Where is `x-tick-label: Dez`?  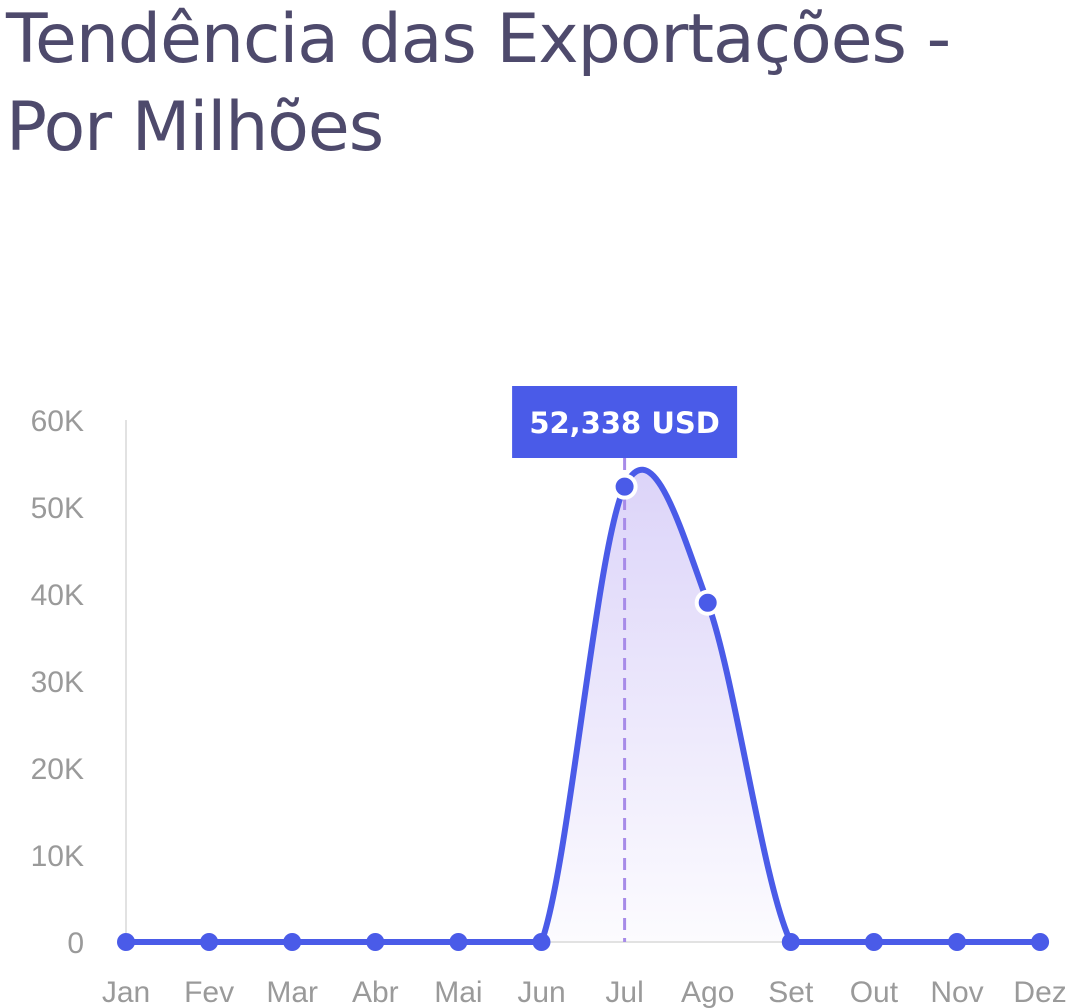
x-tick-label: Dez is located at coordinates (1039, 992).